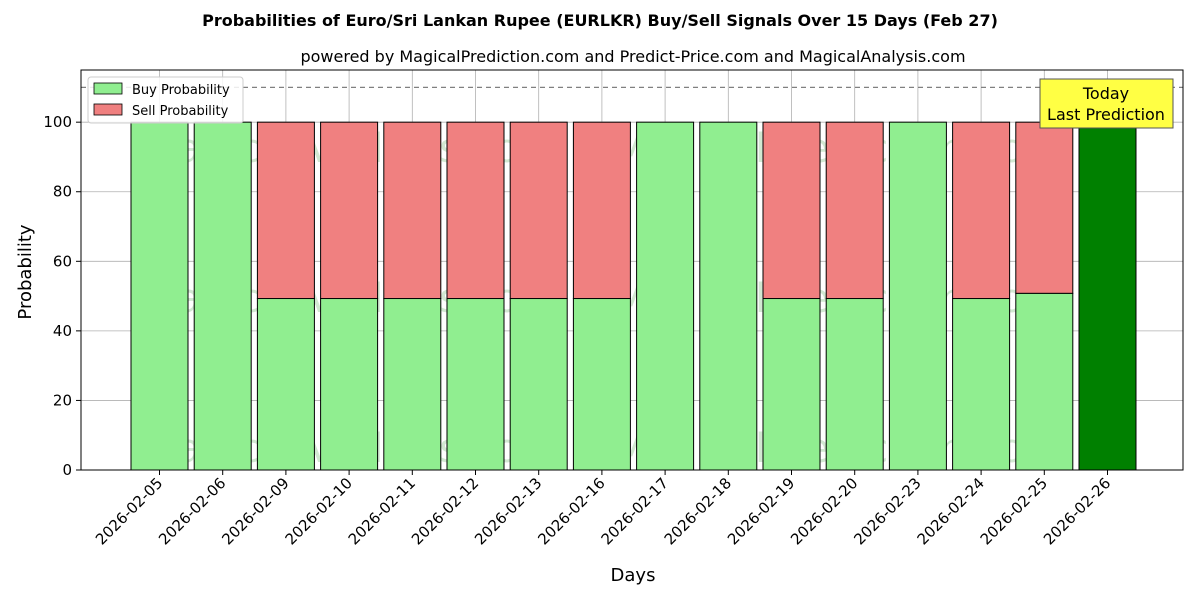 Image resolution: width=1200 pixels, height=600 pixels. I want to click on legend-label-sell: Sell Probability, so click(180, 111).